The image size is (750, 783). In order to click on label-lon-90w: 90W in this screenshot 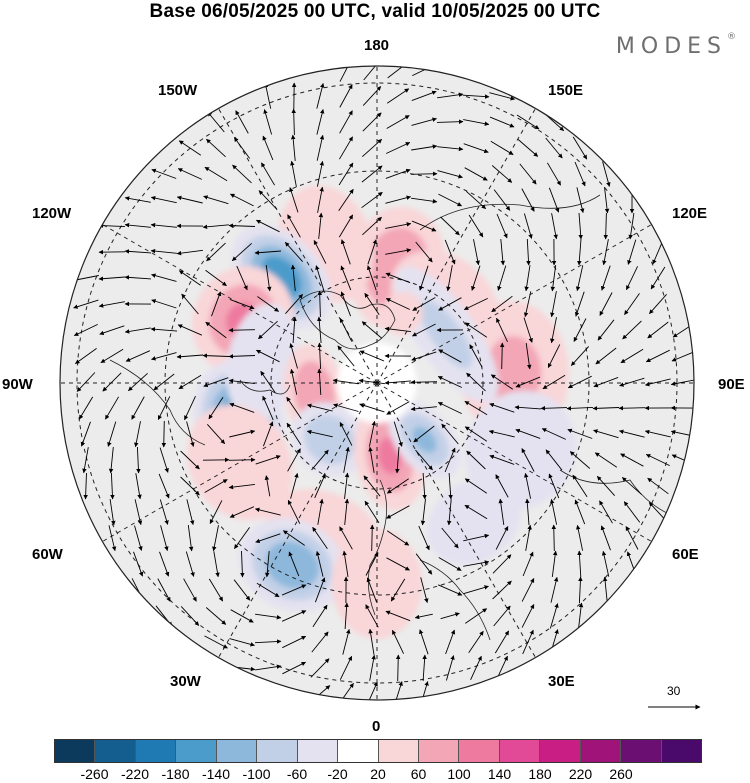, I will do `click(17, 384)`.